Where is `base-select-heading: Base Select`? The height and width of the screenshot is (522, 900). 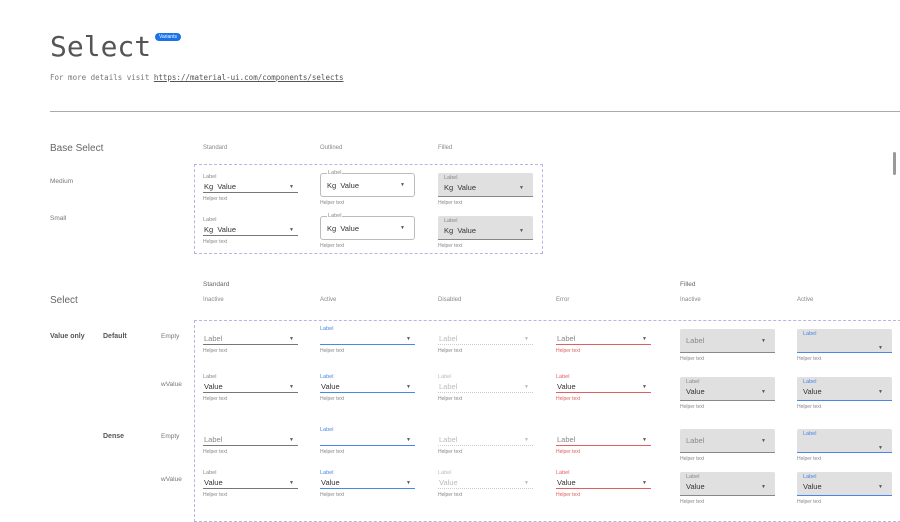
base-select-heading: Base Select is located at coordinates (77, 148).